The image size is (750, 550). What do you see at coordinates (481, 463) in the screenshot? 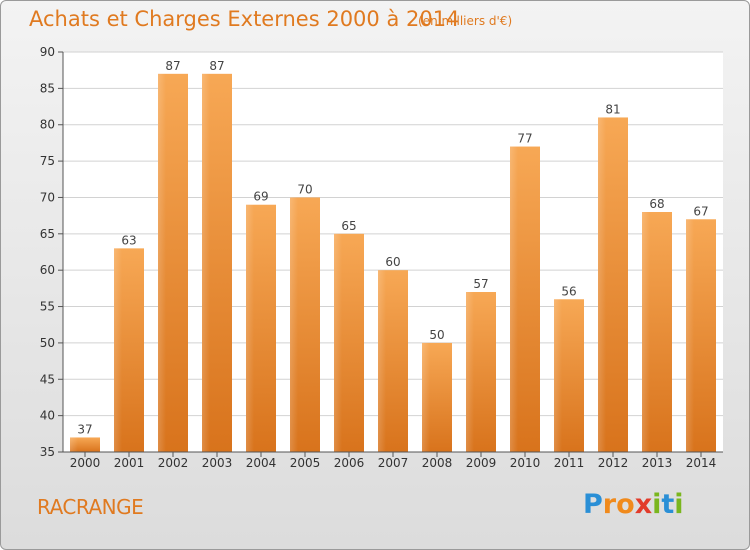
I see `x-tick-label: 2009` at bounding box center [481, 463].